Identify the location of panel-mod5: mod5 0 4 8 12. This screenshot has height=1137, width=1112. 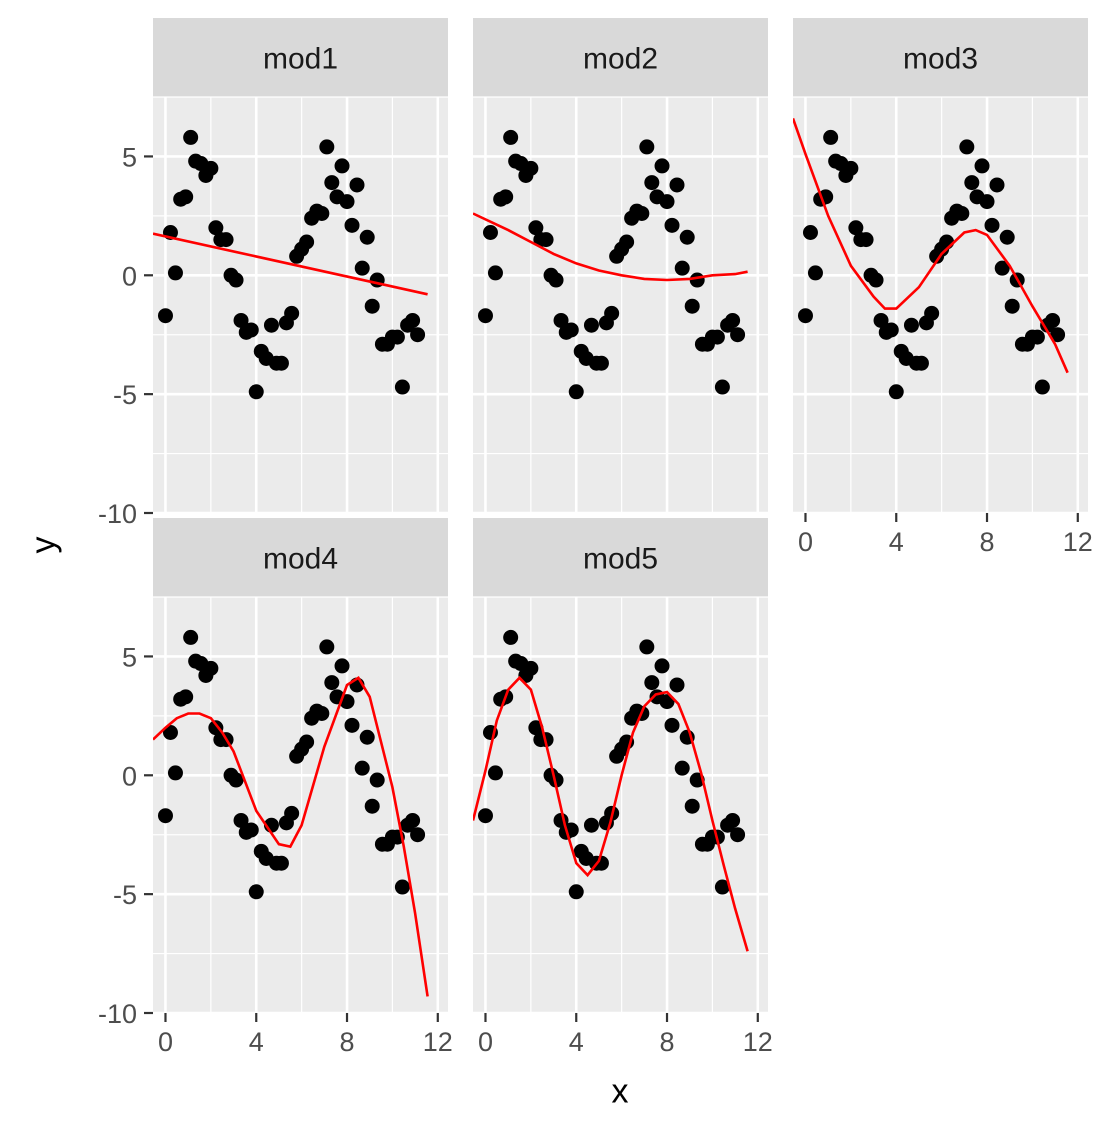
(623, 787).